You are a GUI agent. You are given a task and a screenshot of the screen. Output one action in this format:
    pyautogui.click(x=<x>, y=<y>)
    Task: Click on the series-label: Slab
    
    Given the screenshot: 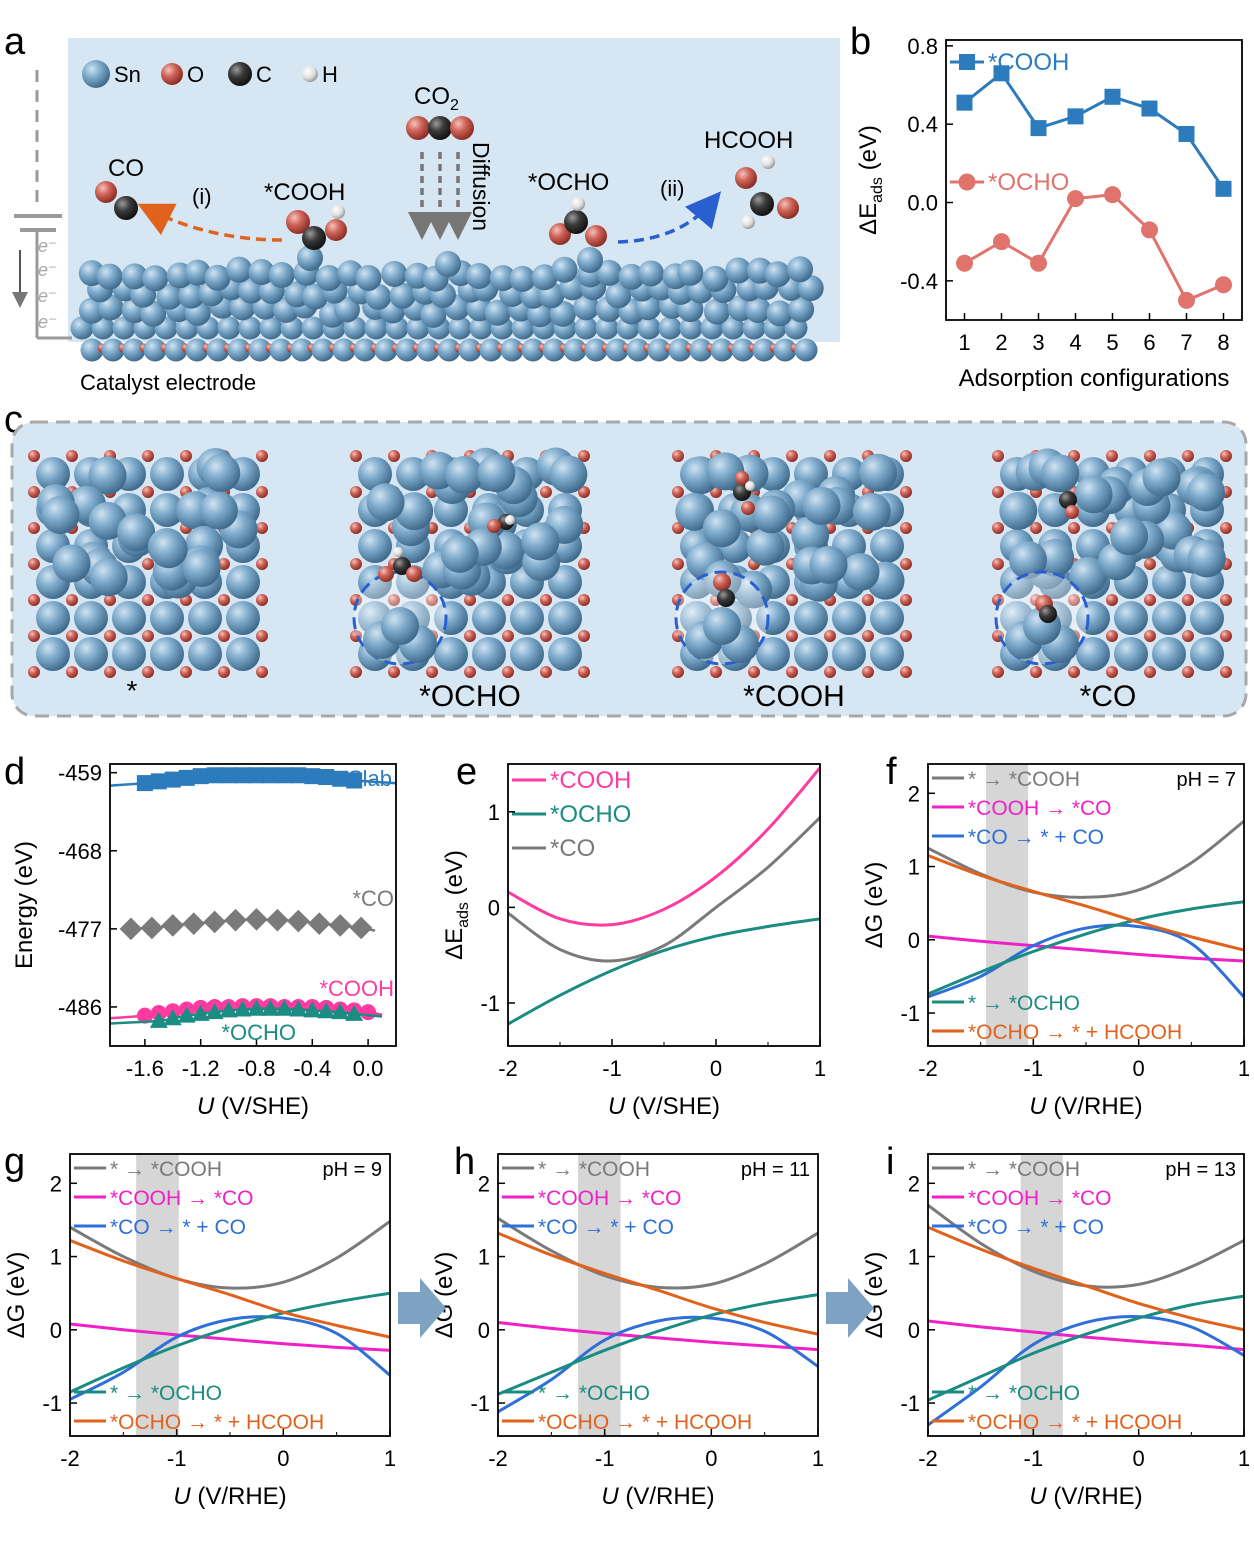 What is the action you would take?
    pyautogui.click(x=370, y=778)
    